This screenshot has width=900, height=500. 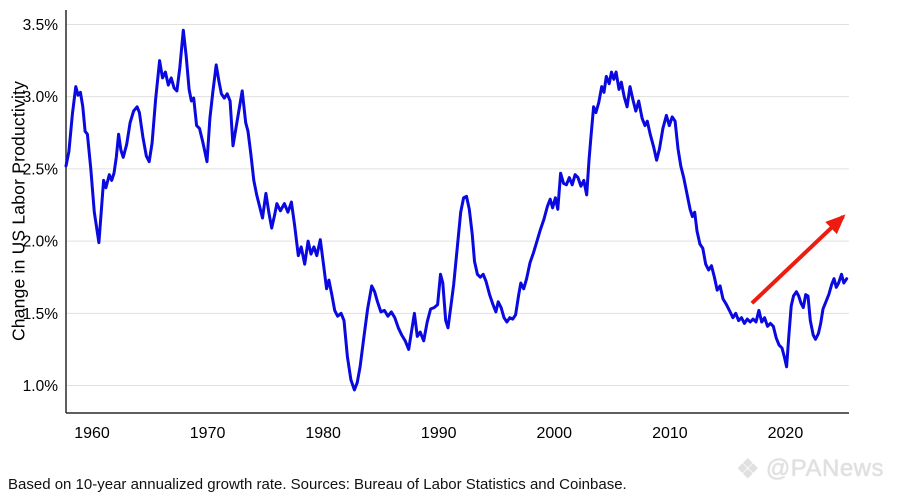 What do you see at coordinates (786, 433) in the screenshot?
I see `x-tick-label: 2020` at bounding box center [786, 433].